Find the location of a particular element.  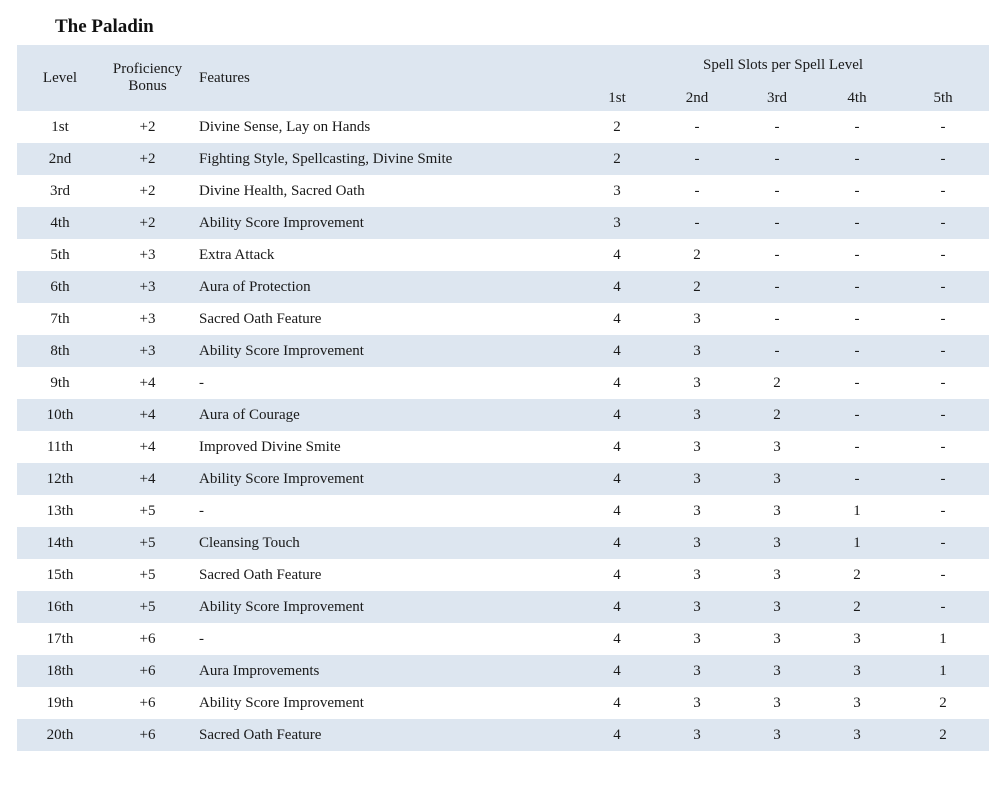

table-row: 5th +3 Extra Attack 4 2 - - - is located at coordinates (503, 255).